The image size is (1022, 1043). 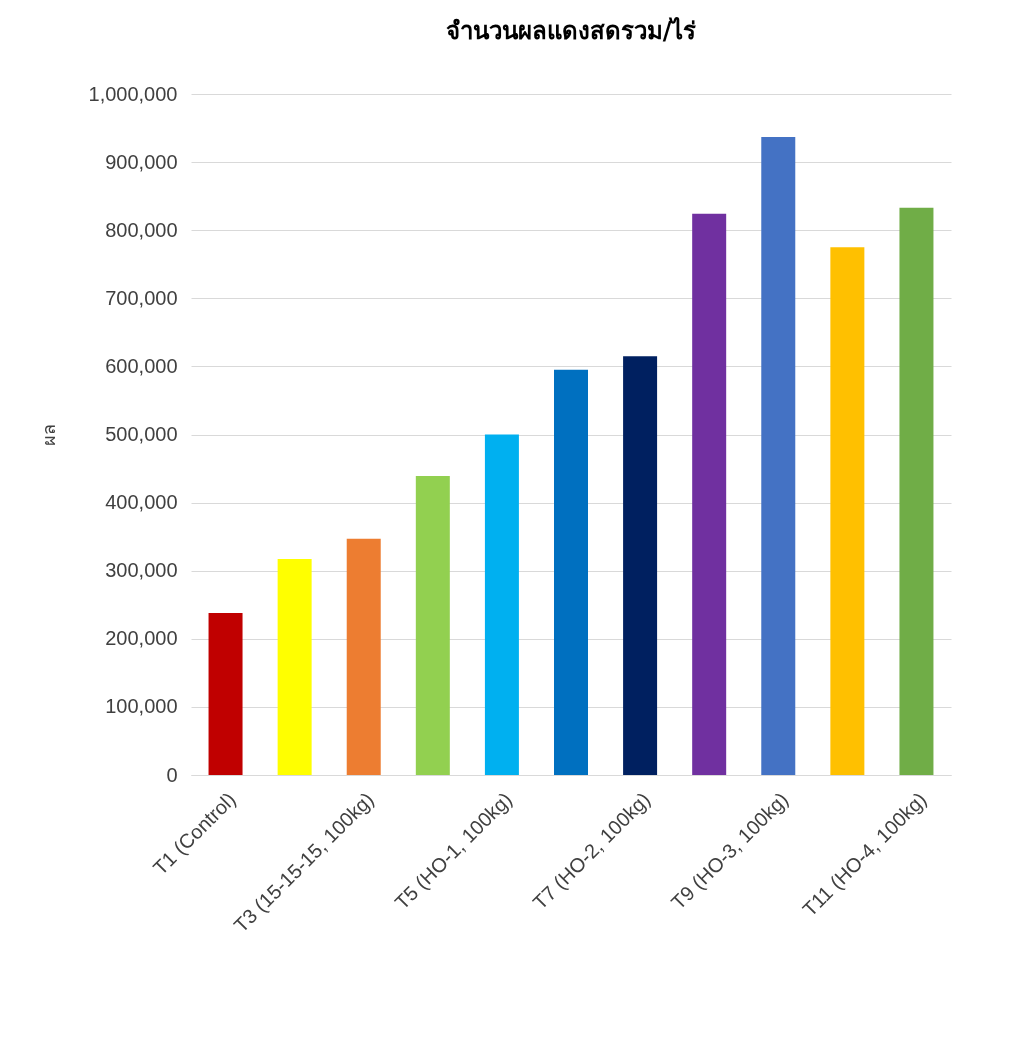 I want to click on y-tick-label: 100,000, so click(x=141, y=706).